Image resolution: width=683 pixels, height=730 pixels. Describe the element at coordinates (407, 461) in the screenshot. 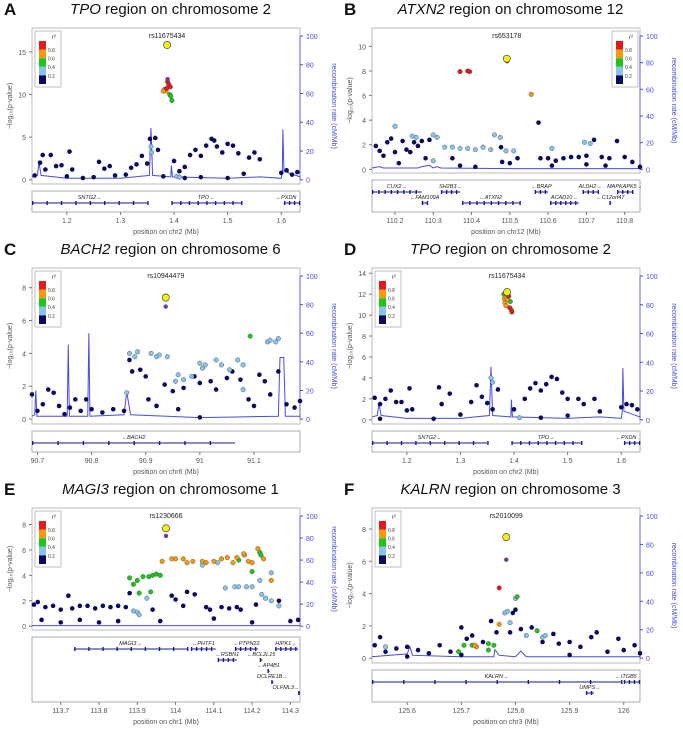

I see `x-tick-label: 1.2` at that location.